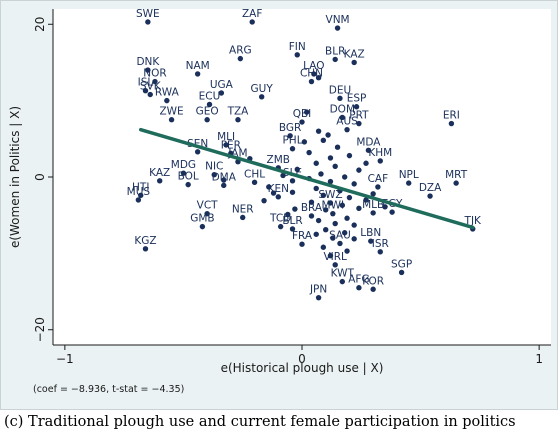 This screenshot has height=446, width=558. Describe the element at coordinates (380, 153) in the screenshot. I see `point-label: KHM` at that location.